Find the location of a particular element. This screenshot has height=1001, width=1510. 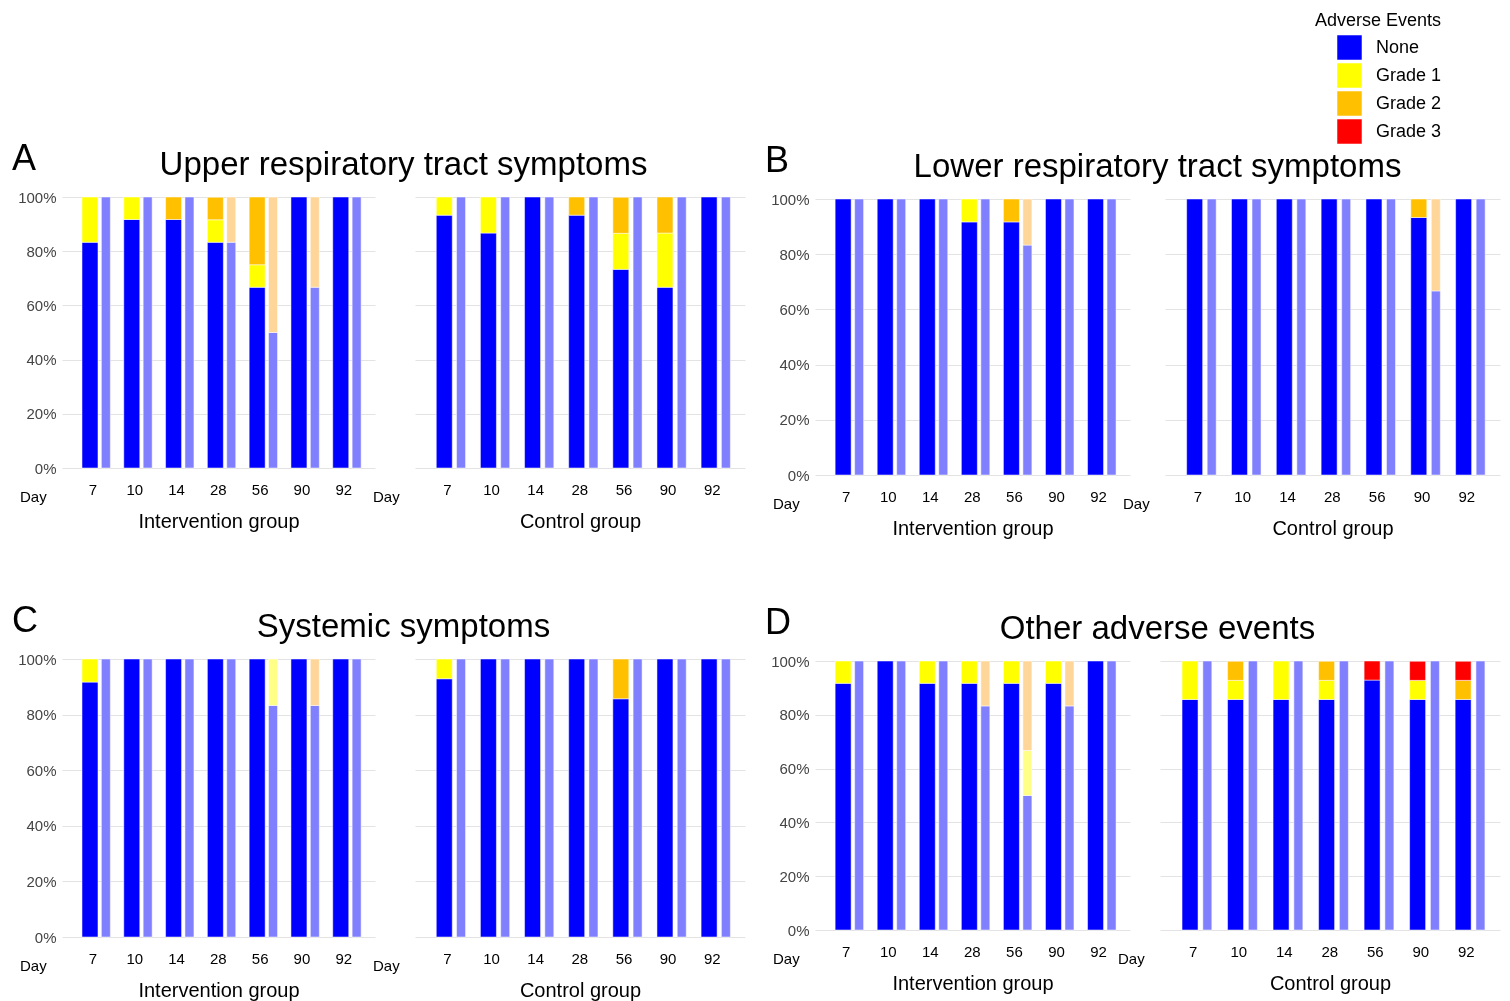

legend-label: None is located at coordinates (1398, 46).